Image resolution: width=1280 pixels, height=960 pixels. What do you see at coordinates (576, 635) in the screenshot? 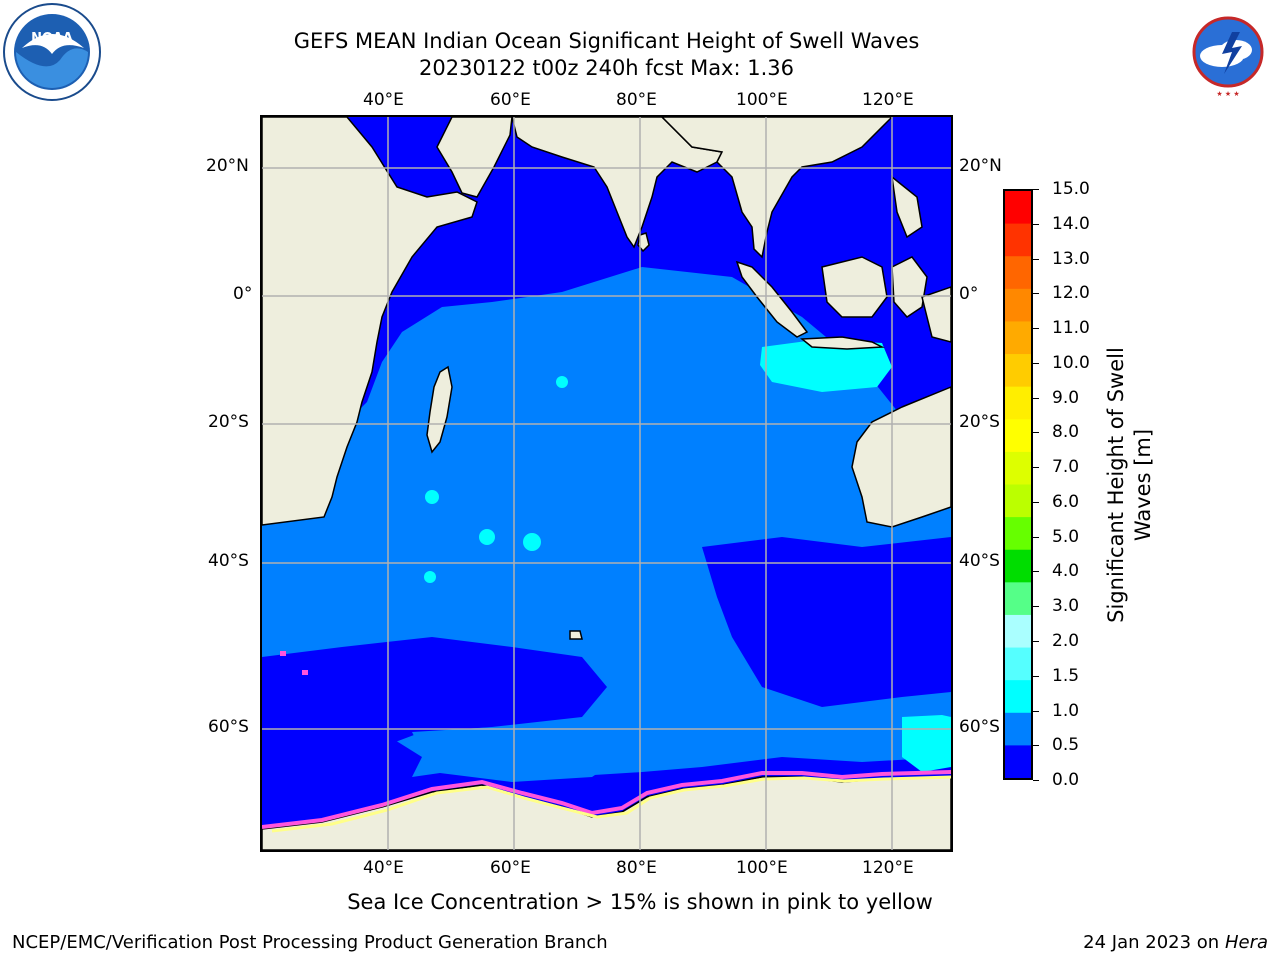
I see `land-kerguelen` at bounding box center [576, 635].